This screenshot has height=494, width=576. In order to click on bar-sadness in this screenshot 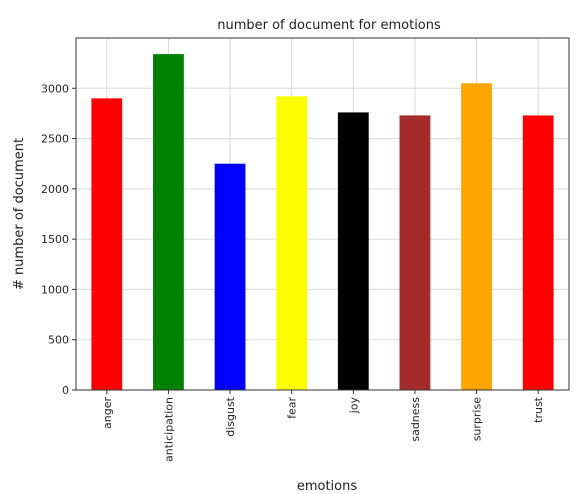, I will do `click(415, 252)`.